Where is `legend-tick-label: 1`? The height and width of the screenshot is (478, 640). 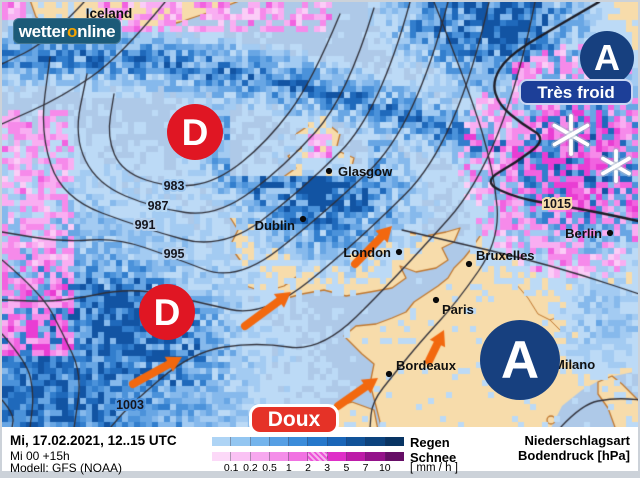
legend-tick-label: 1 is located at coordinates (288, 468).